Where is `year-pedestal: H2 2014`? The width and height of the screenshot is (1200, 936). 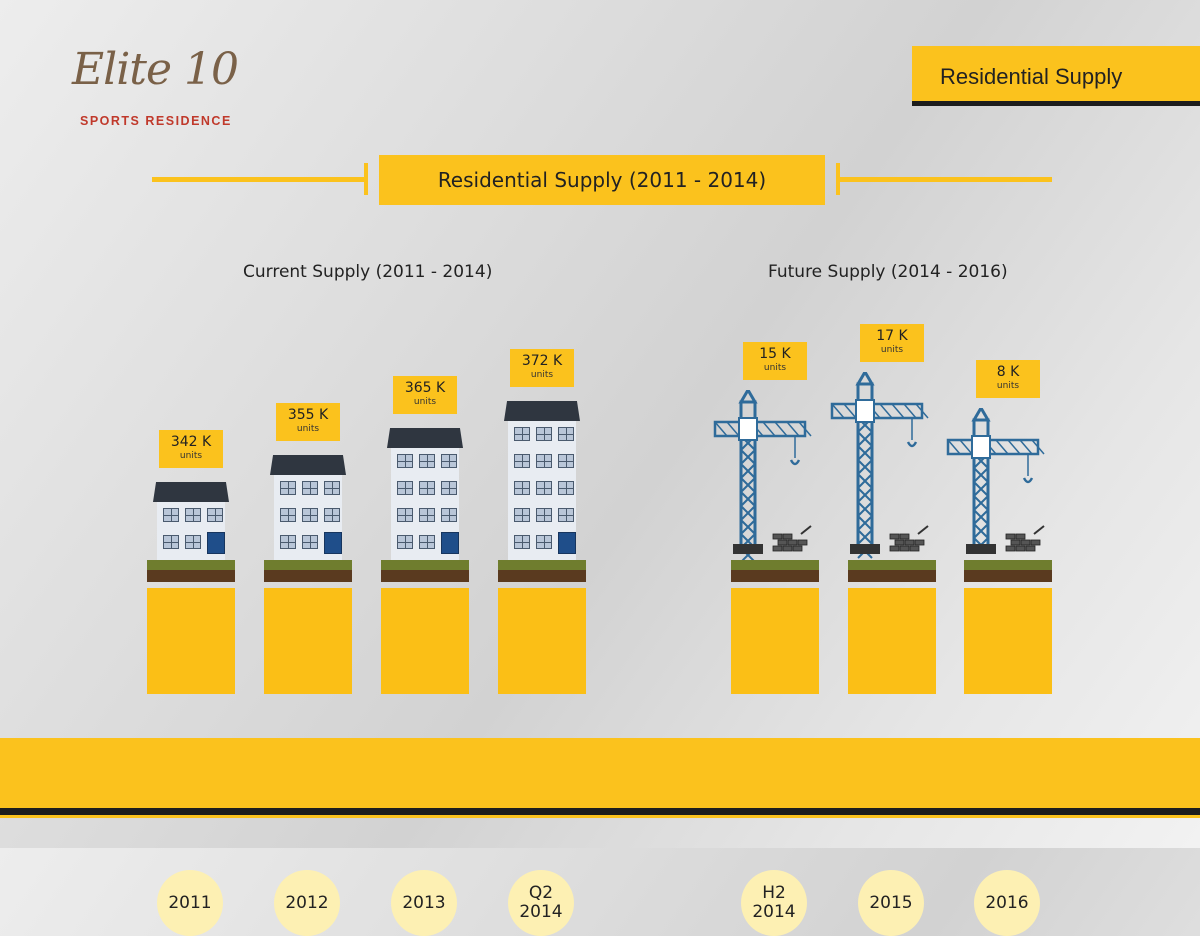
year-pedestal: H2 2014 is located at coordinates (775, 762).